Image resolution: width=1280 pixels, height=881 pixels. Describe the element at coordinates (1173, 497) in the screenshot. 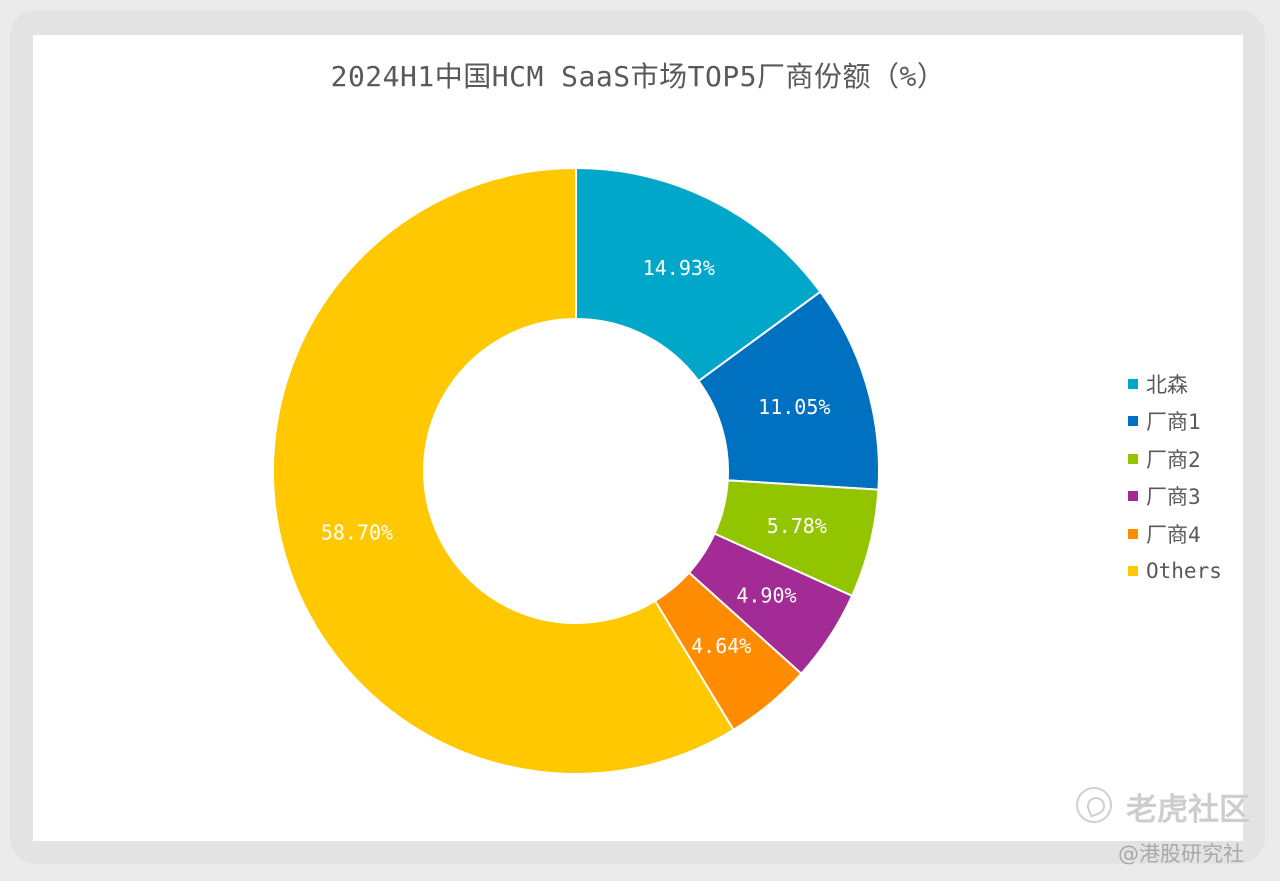

I see `legend-label-3: 厂商3` at that location.